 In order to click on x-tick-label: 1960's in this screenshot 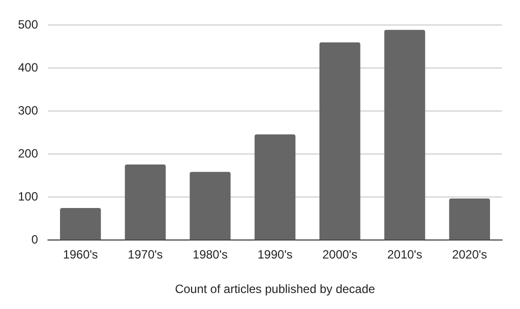, I will do `click(80, 255)`.